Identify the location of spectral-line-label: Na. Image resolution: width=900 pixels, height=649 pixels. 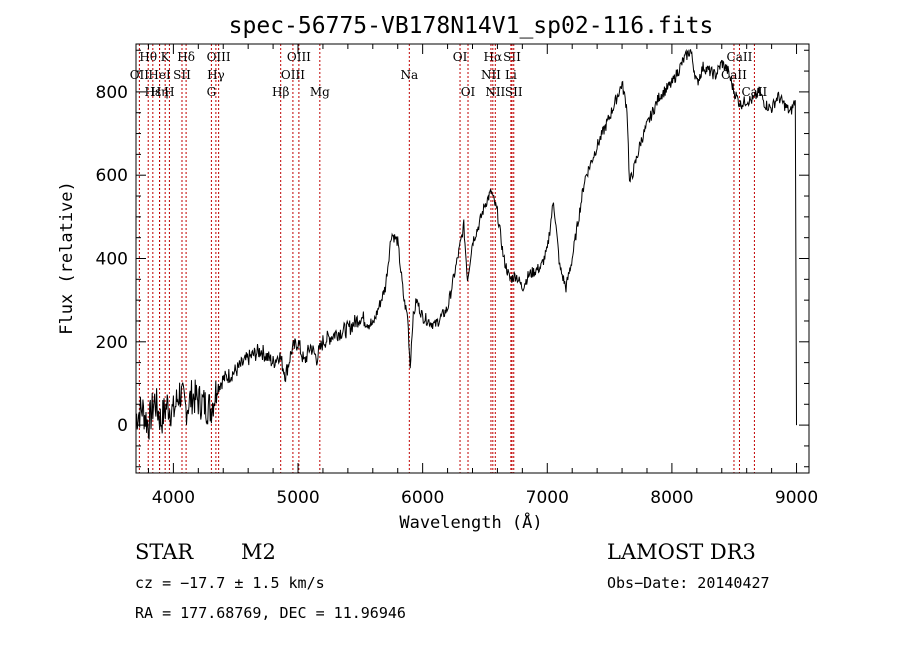
(409, 75).